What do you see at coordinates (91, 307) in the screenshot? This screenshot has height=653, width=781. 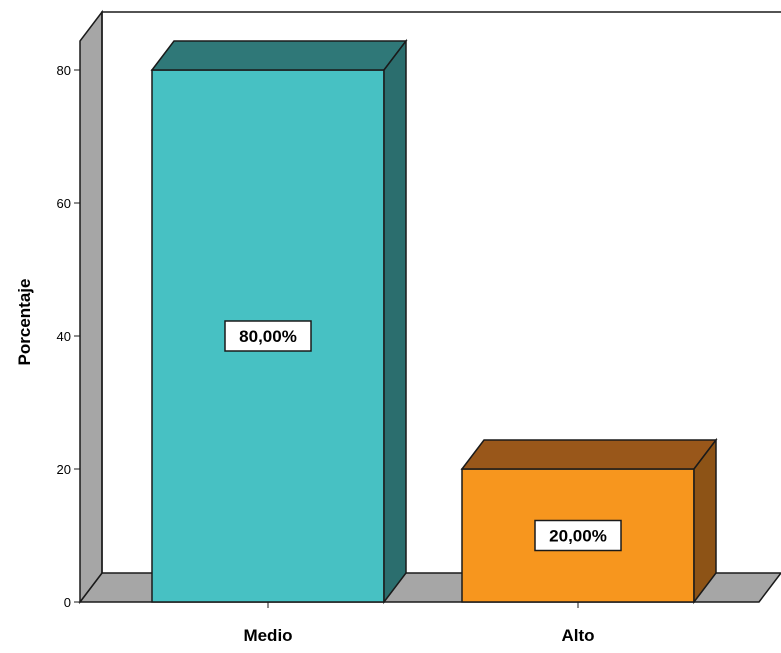 I see `chart-left-wall` at bounding box center [91, 307].